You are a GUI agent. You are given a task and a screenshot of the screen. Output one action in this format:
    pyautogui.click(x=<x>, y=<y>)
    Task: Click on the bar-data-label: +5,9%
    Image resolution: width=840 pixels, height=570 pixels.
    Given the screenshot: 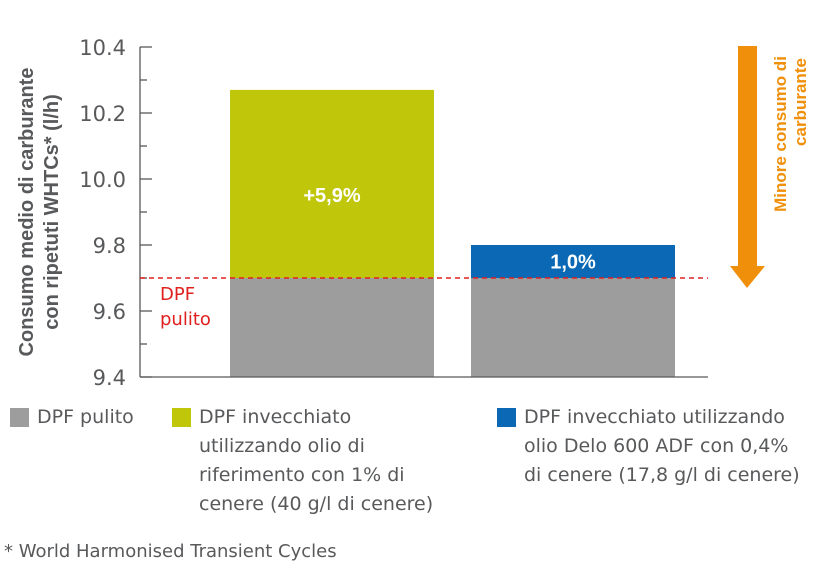 What is the action you would take?
    pyautogui.click(x=331, y=196)
    